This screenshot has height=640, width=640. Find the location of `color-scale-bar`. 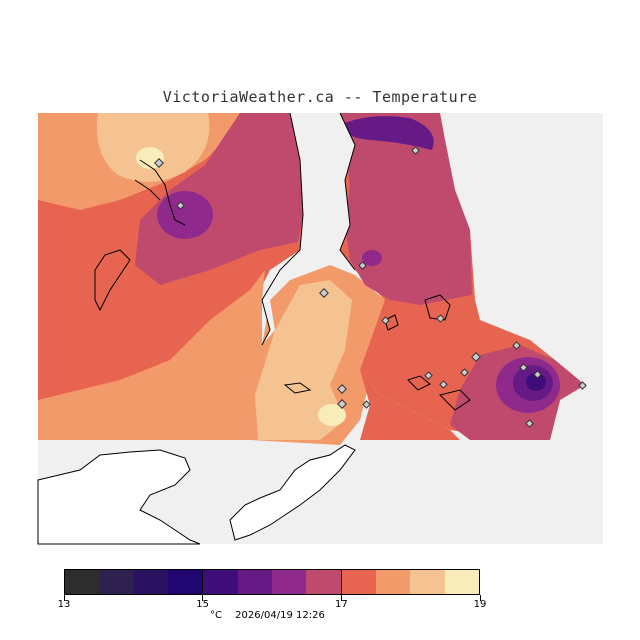

color-scale-bar is located at coordinates (272, 582).